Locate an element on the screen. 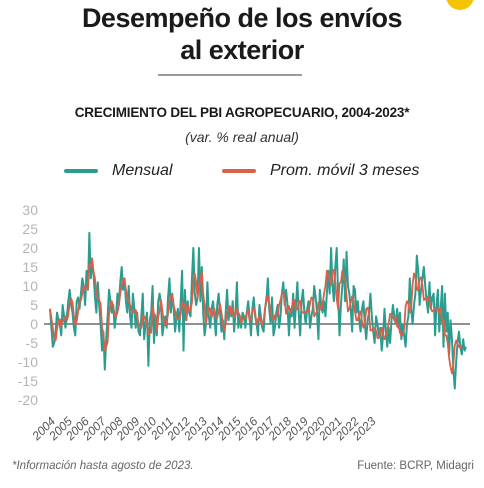 This screenshot has width=484, height=488. y-axis: 30 25 20 15 10 5 0 -5 -10 -15 -20 is located at coordinates (28, 305).